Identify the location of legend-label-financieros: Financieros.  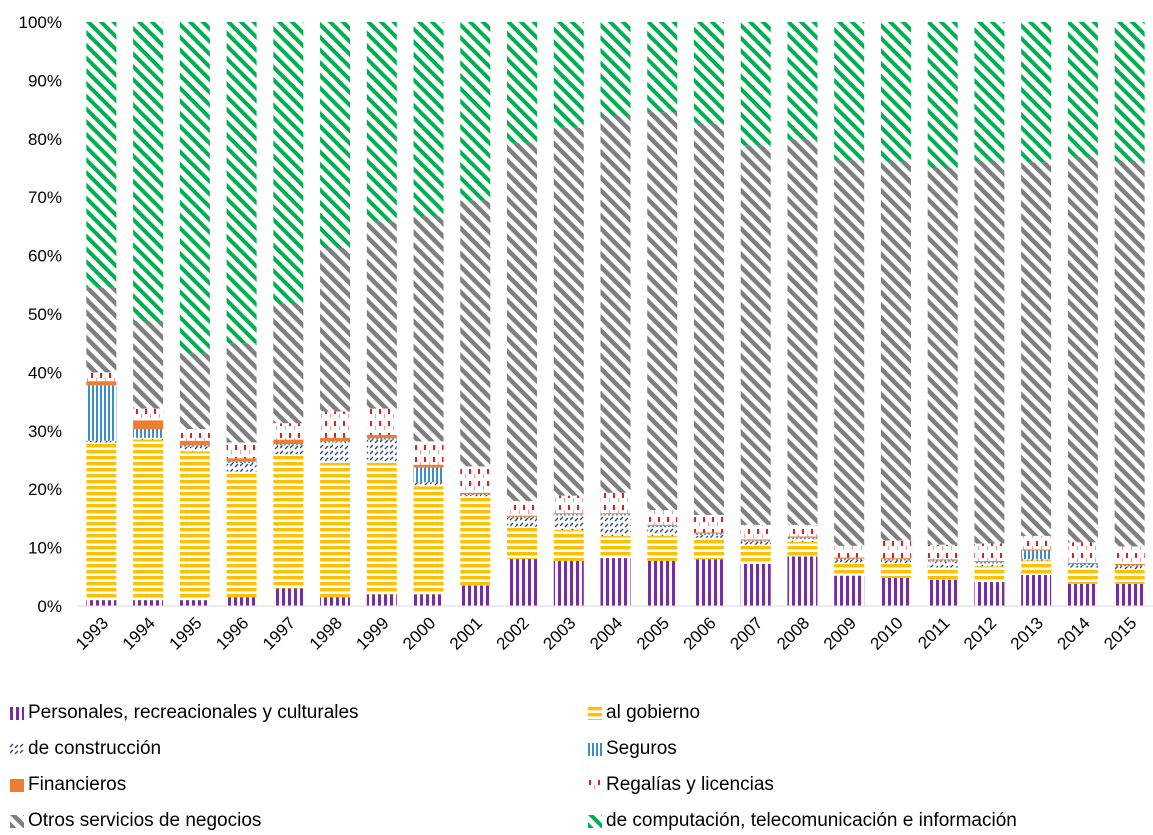
(77, 784).